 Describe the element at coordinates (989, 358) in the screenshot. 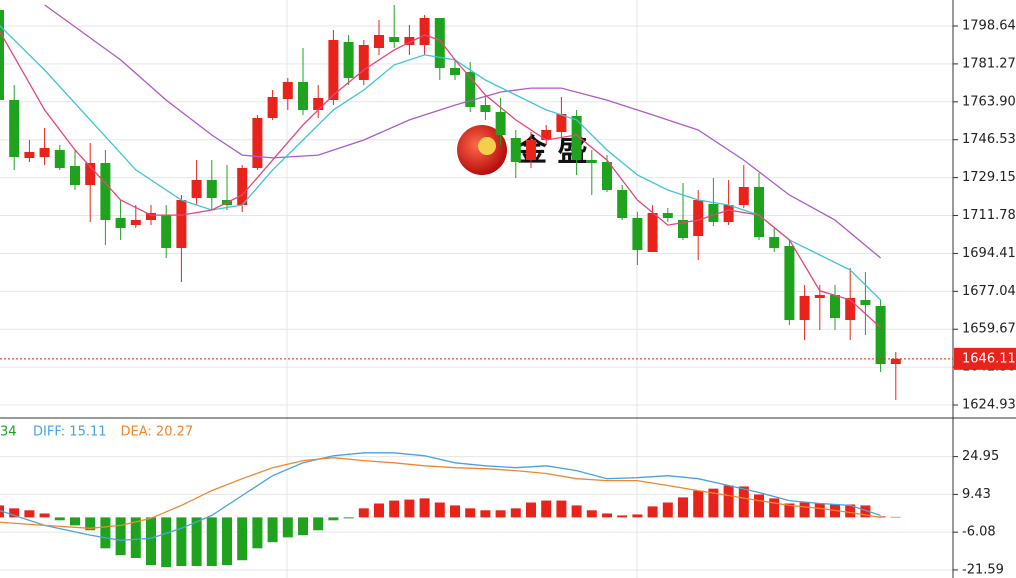

I see `current-price-label: 1646.11` at that location.